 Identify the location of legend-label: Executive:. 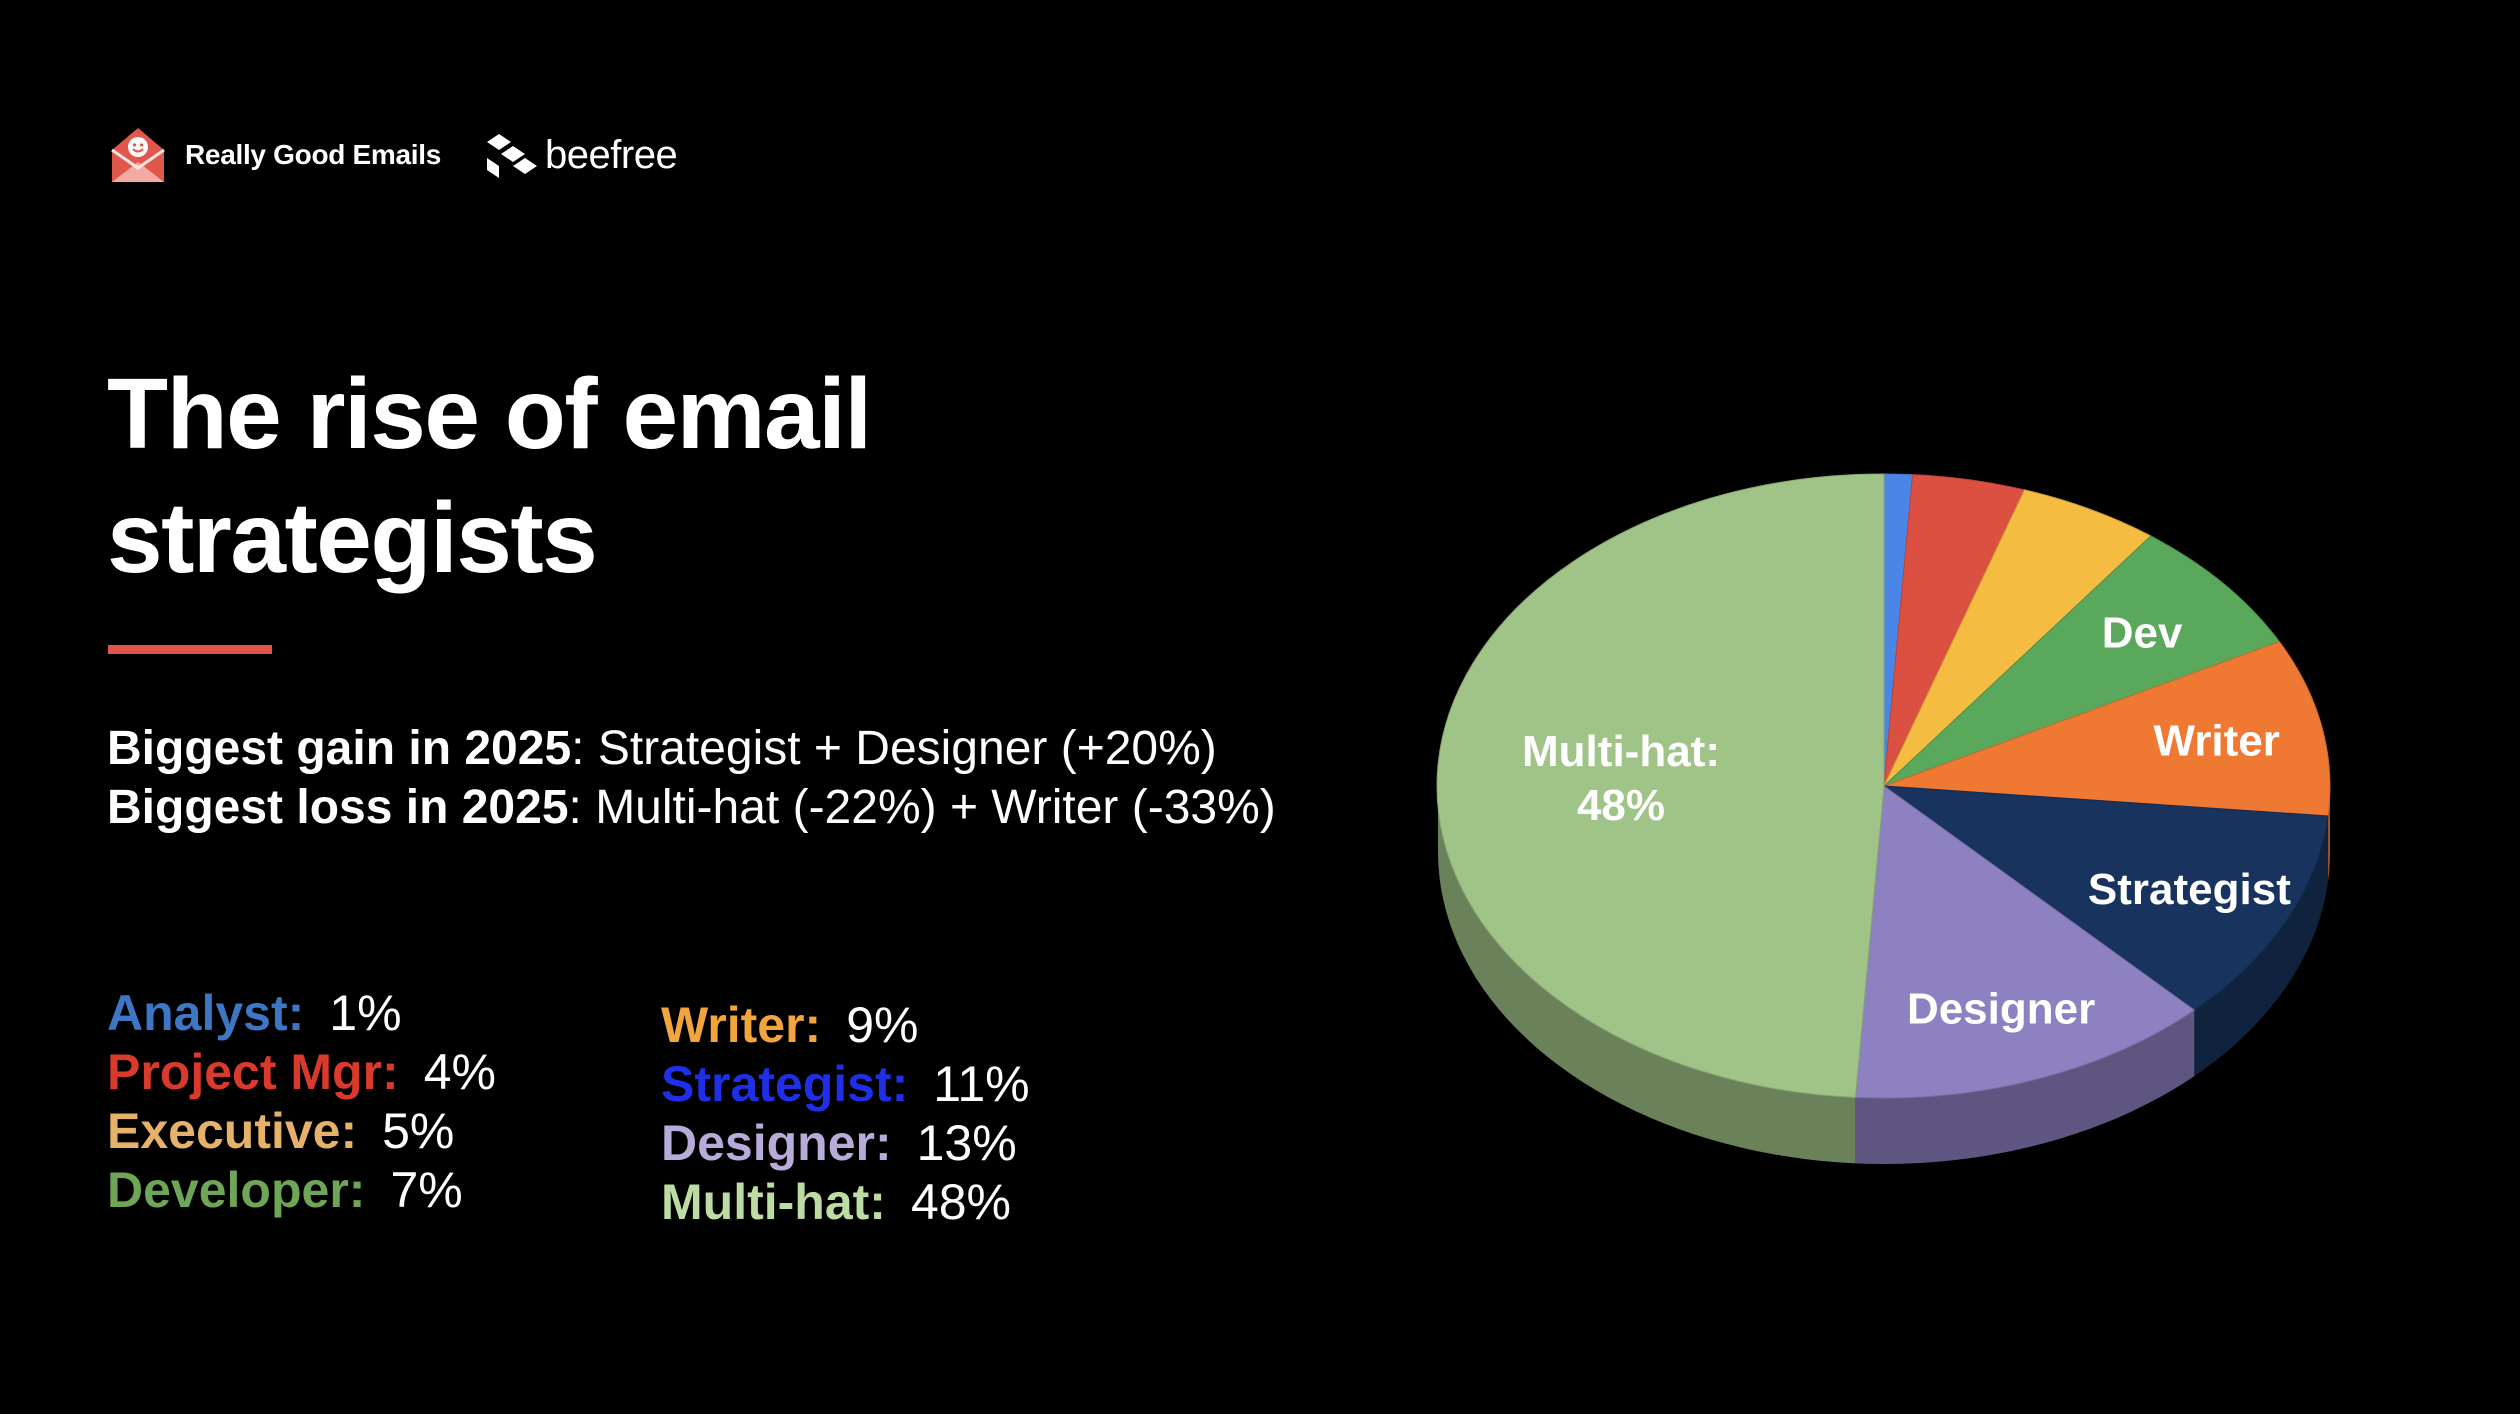
(232, 1131).